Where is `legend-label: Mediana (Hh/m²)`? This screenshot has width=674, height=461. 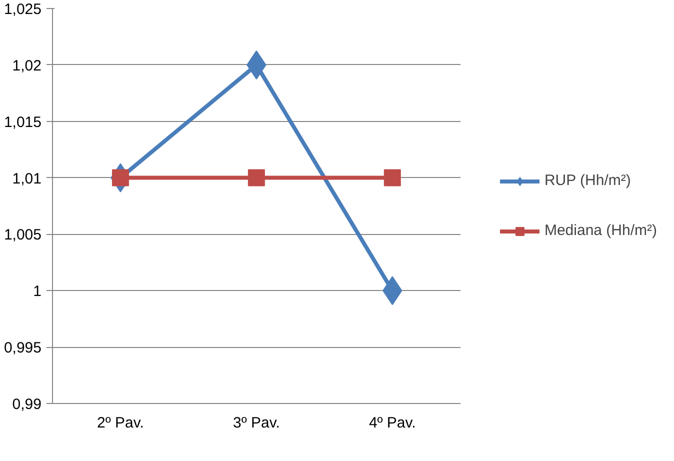 legend-label: Mediana (Hh/m²) is located at coordinates (600, 230).